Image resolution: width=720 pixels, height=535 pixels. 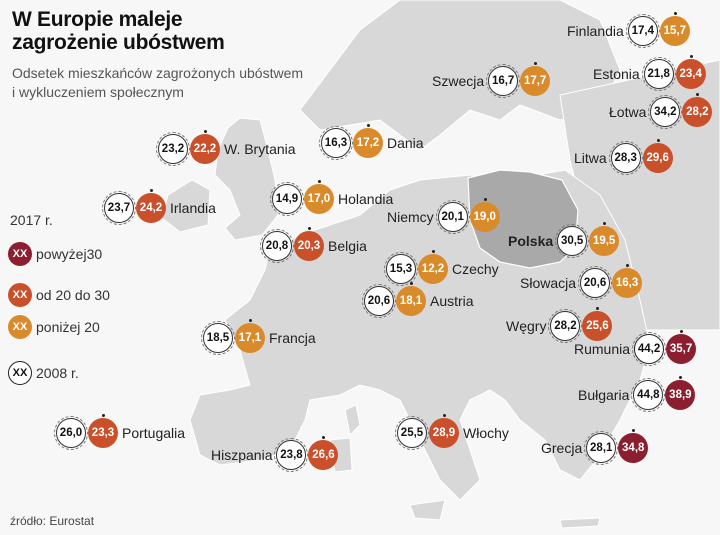 I want to click on country-name: Portugalia, so click(x=154, y=433).